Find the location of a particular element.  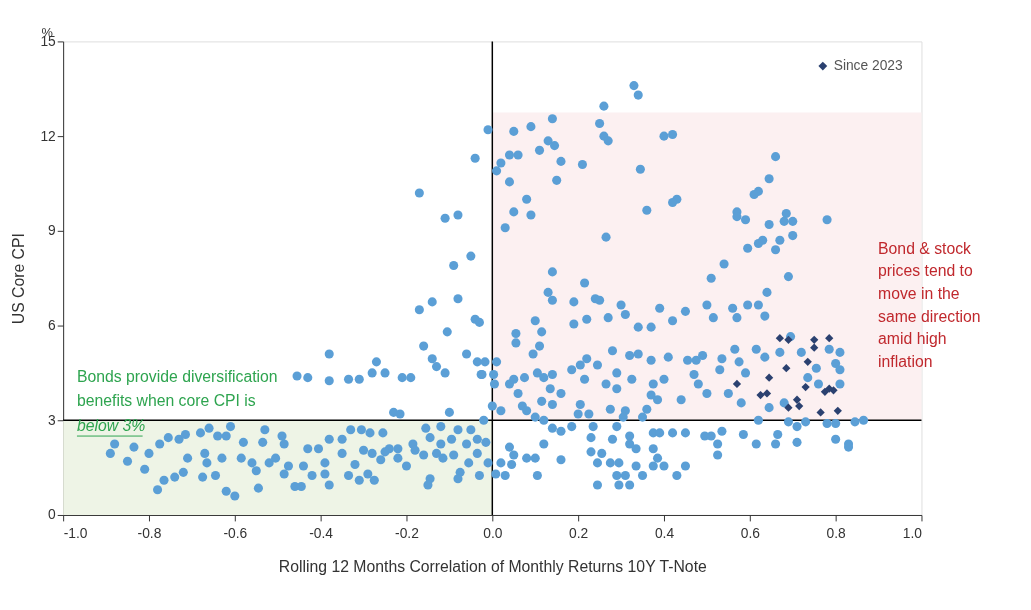

x-tick-label: 0.6 is located at coordinates (750, 533).